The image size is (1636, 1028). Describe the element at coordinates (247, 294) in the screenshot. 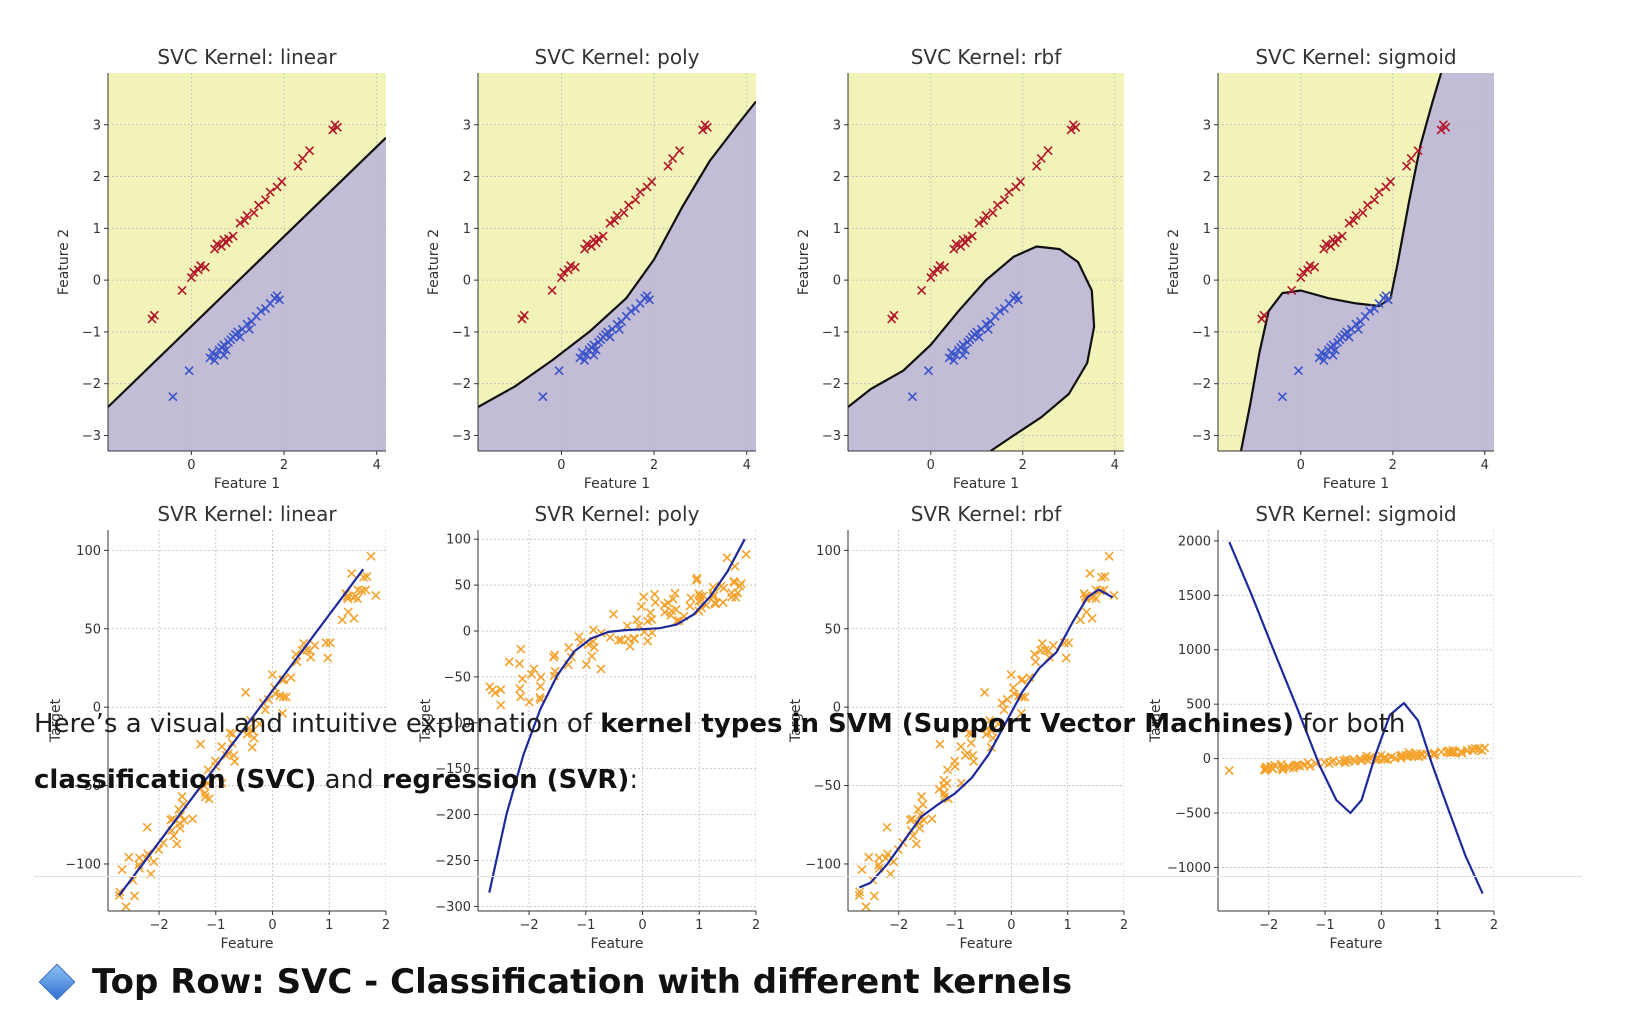

I see `region-class-bottom` at that location.